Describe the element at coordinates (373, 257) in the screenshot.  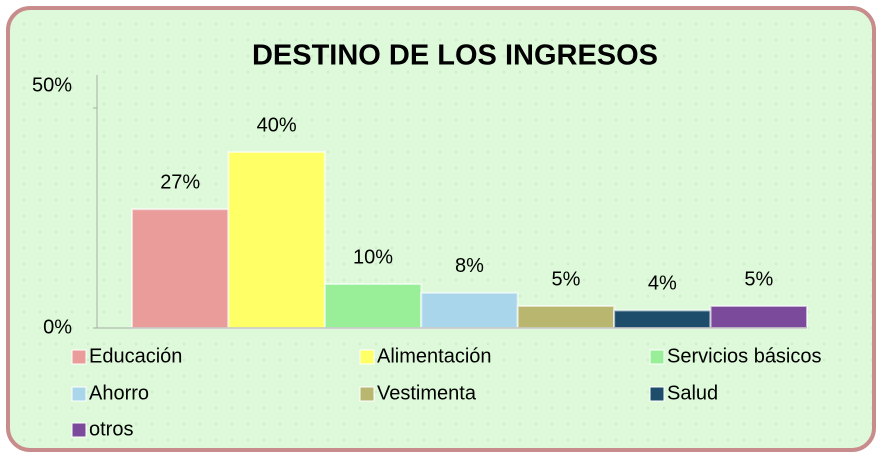
I see `data-label: 10%` at that location.